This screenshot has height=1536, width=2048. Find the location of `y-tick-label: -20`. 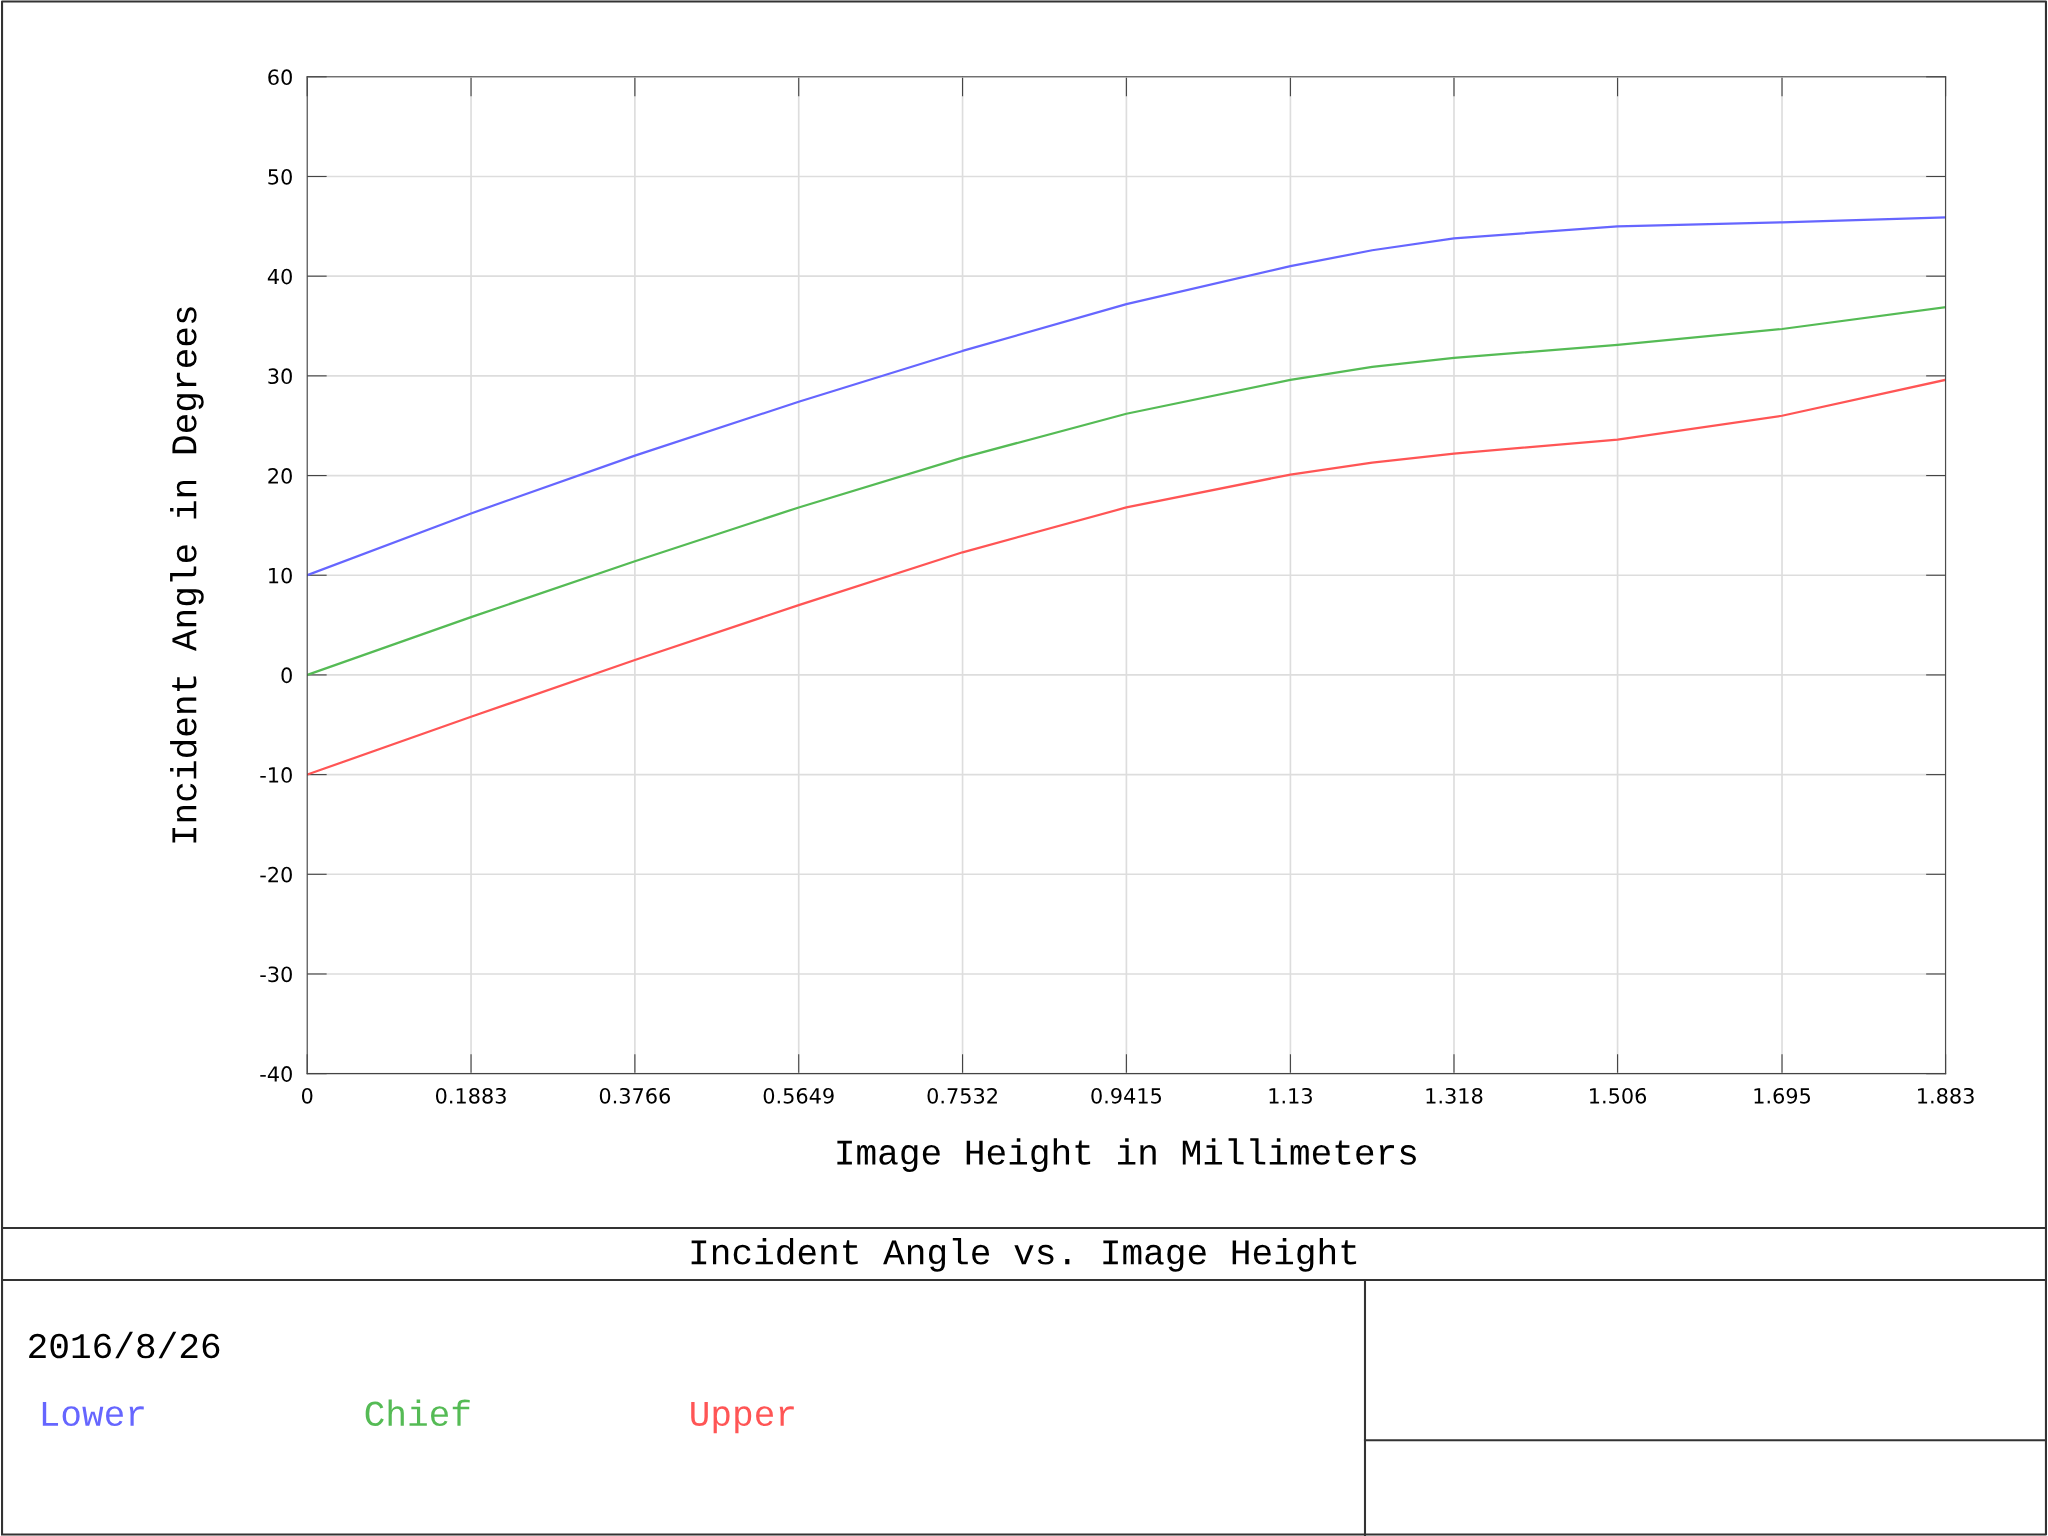

y-tick-label: -20 is located at coordinates (276, 874).